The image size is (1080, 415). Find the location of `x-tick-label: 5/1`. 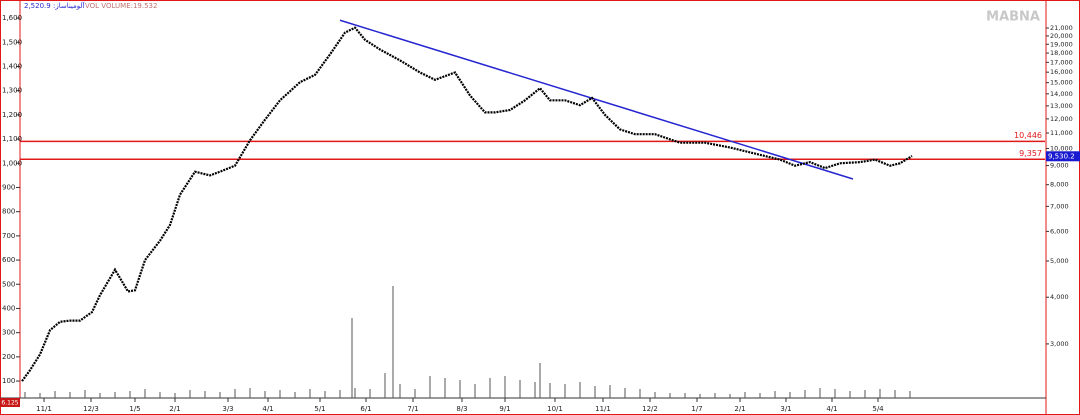

x-tick-label: 5/1 is located at coordinates (319, 409).